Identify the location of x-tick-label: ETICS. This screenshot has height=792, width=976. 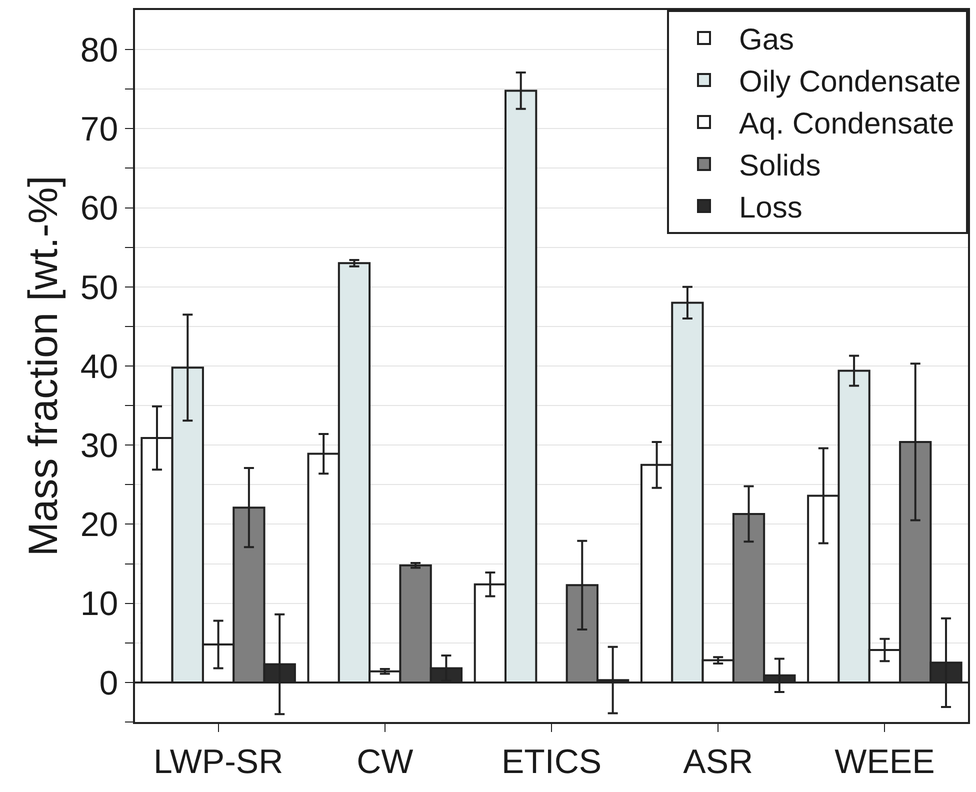
(551, 761).